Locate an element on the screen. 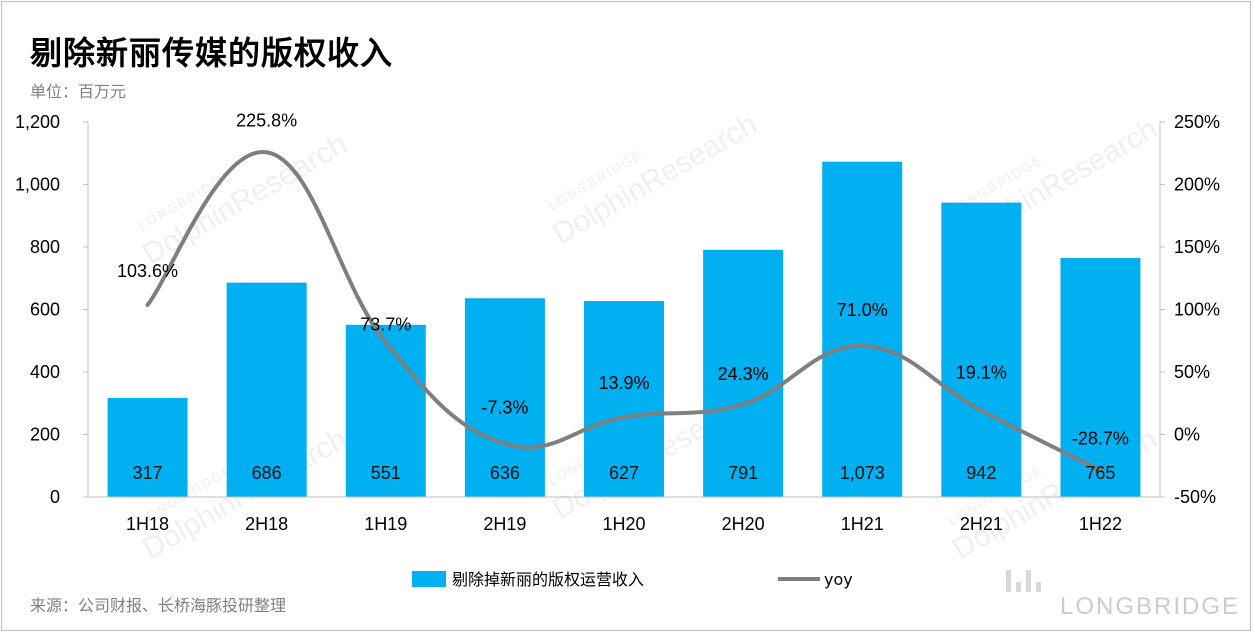  x-tick-label: 1H19 is located at coordinates (385, 524).